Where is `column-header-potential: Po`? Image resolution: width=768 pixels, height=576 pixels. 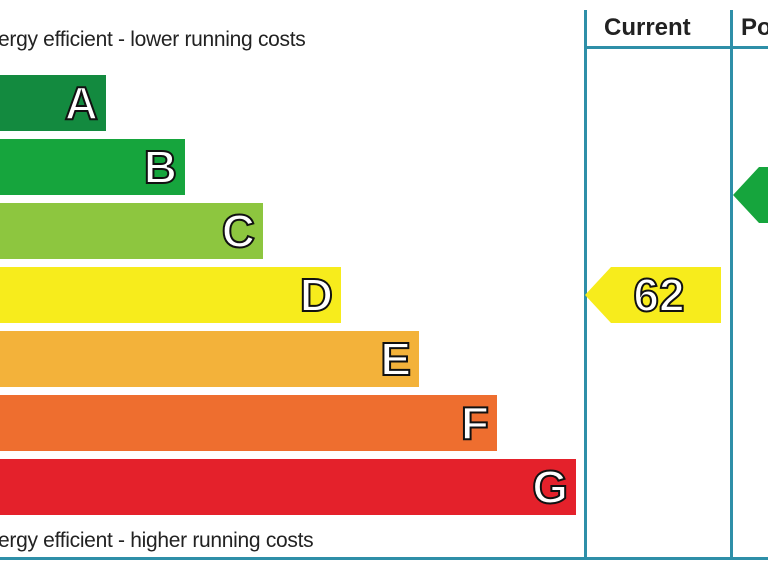
column-header-potential: Po is located at coordinates (754, 27).